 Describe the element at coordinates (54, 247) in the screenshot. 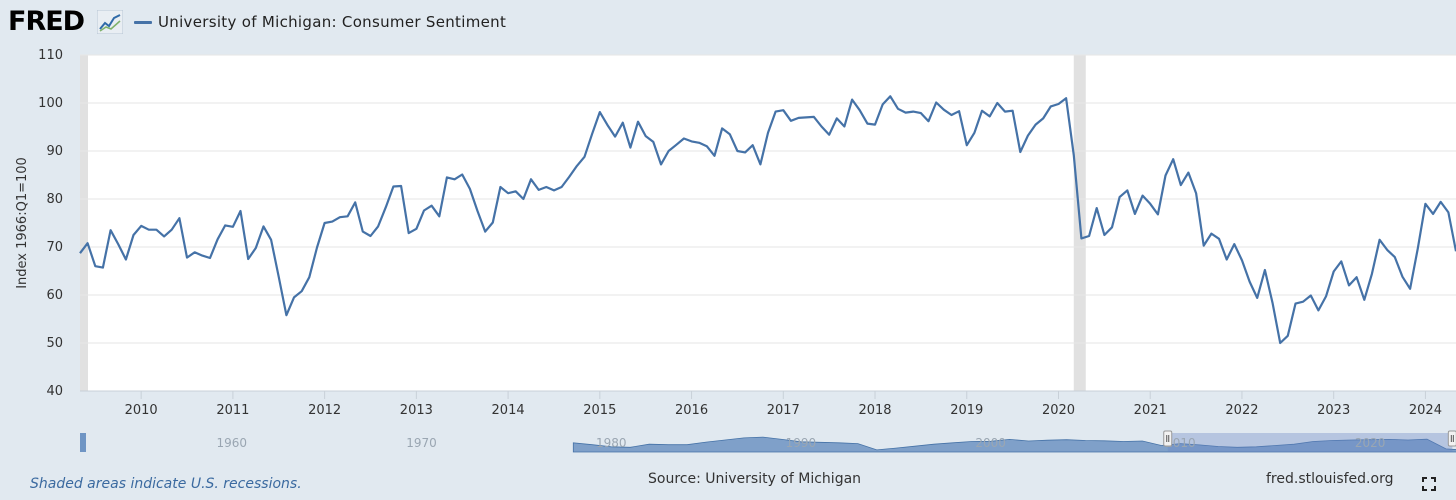

I see `y-tick-label: 70` at that location.